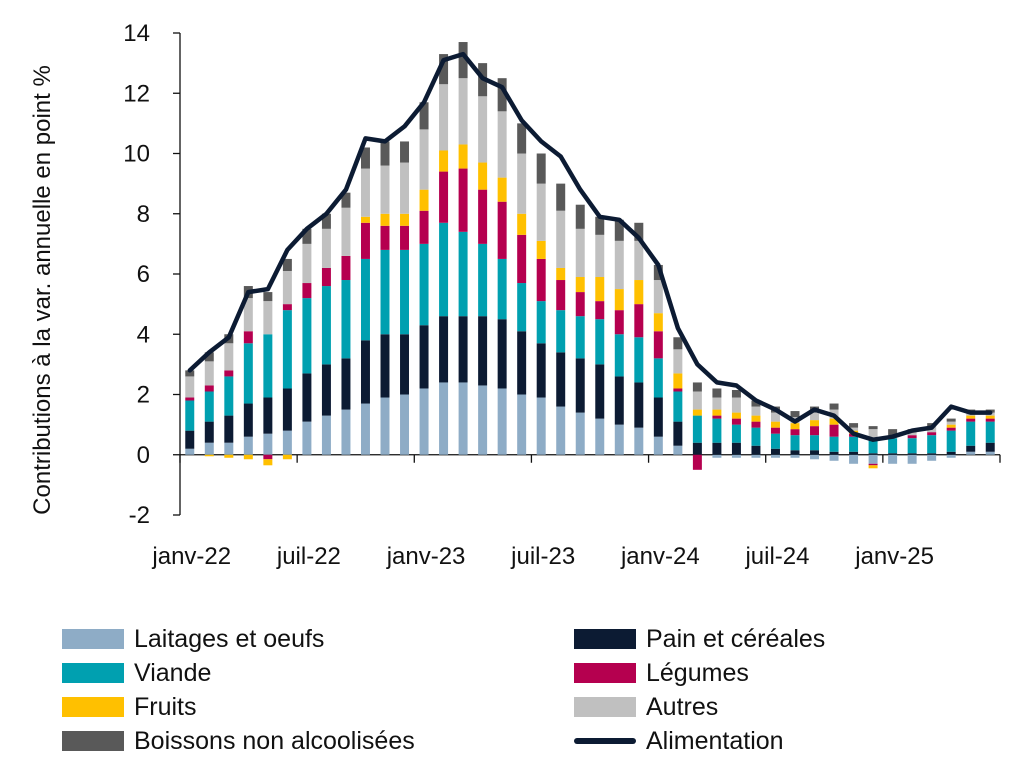 Image resolution: width=1030 pixels, height=769 pixels. Describe the element at coordinates (605, 741) in the screenshot. I see `legend-line-alimentation` at that location.